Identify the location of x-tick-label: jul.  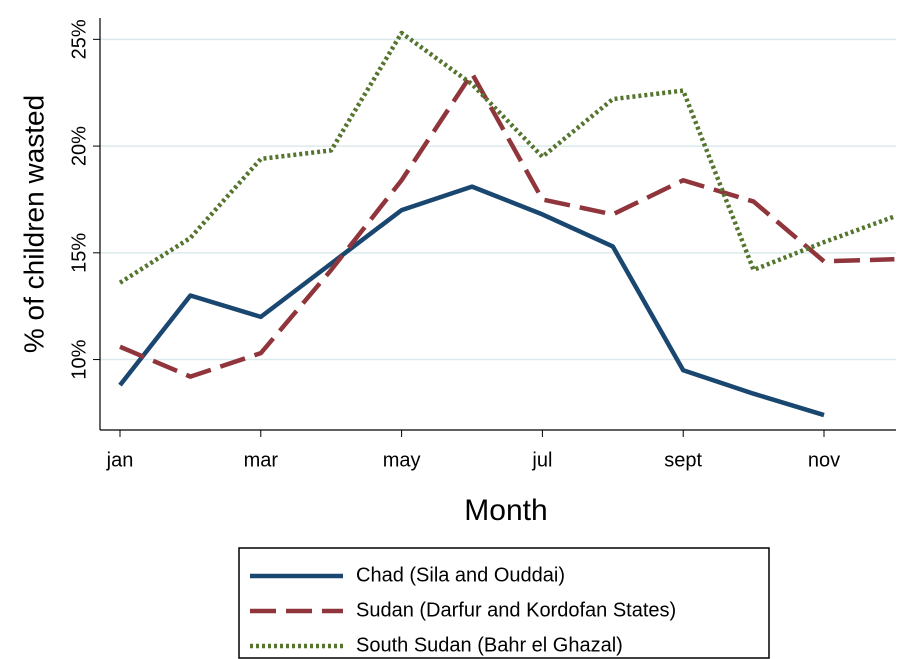
(541, 460).